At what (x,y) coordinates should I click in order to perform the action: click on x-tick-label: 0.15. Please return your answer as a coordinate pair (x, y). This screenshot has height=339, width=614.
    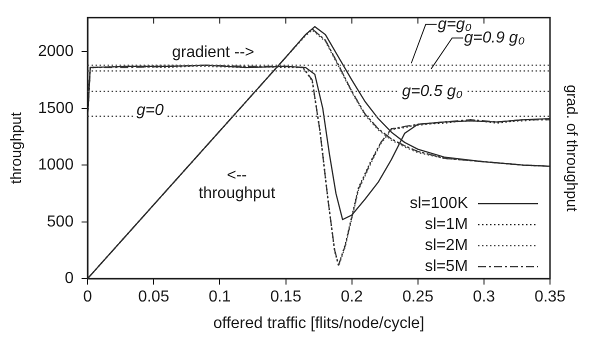
    Looking at the image, I should click on (286, 297).